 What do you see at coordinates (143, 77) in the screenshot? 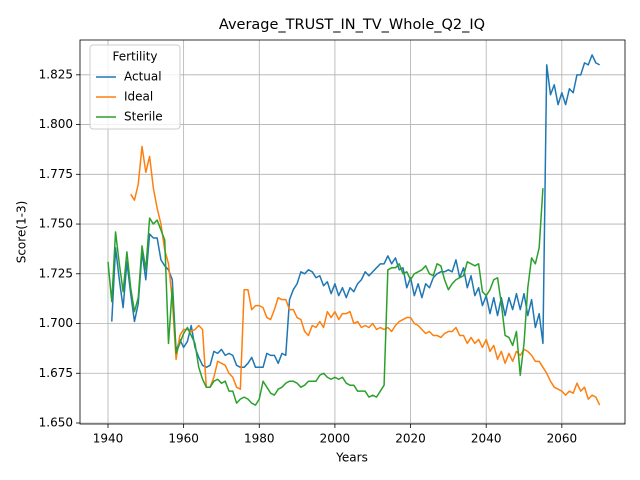
I see `legend-label: Actual` at bounding box center [143, 77].